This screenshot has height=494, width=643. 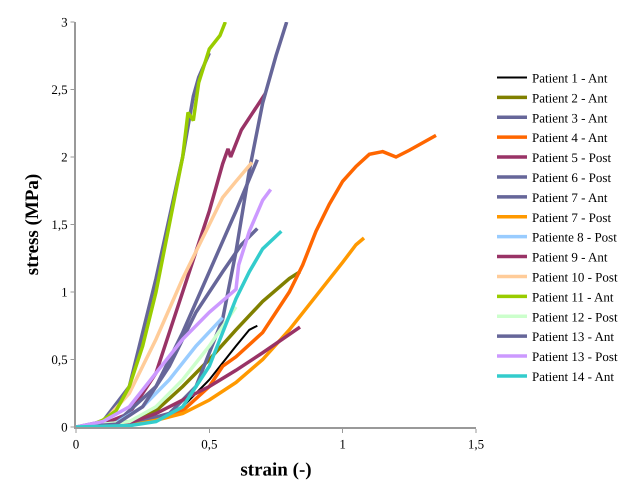 What do you see at coordinates (575, 237) in the screenshot?
I see `legend-label: Patiente 8 - Post` at bounding box center [575, 237].